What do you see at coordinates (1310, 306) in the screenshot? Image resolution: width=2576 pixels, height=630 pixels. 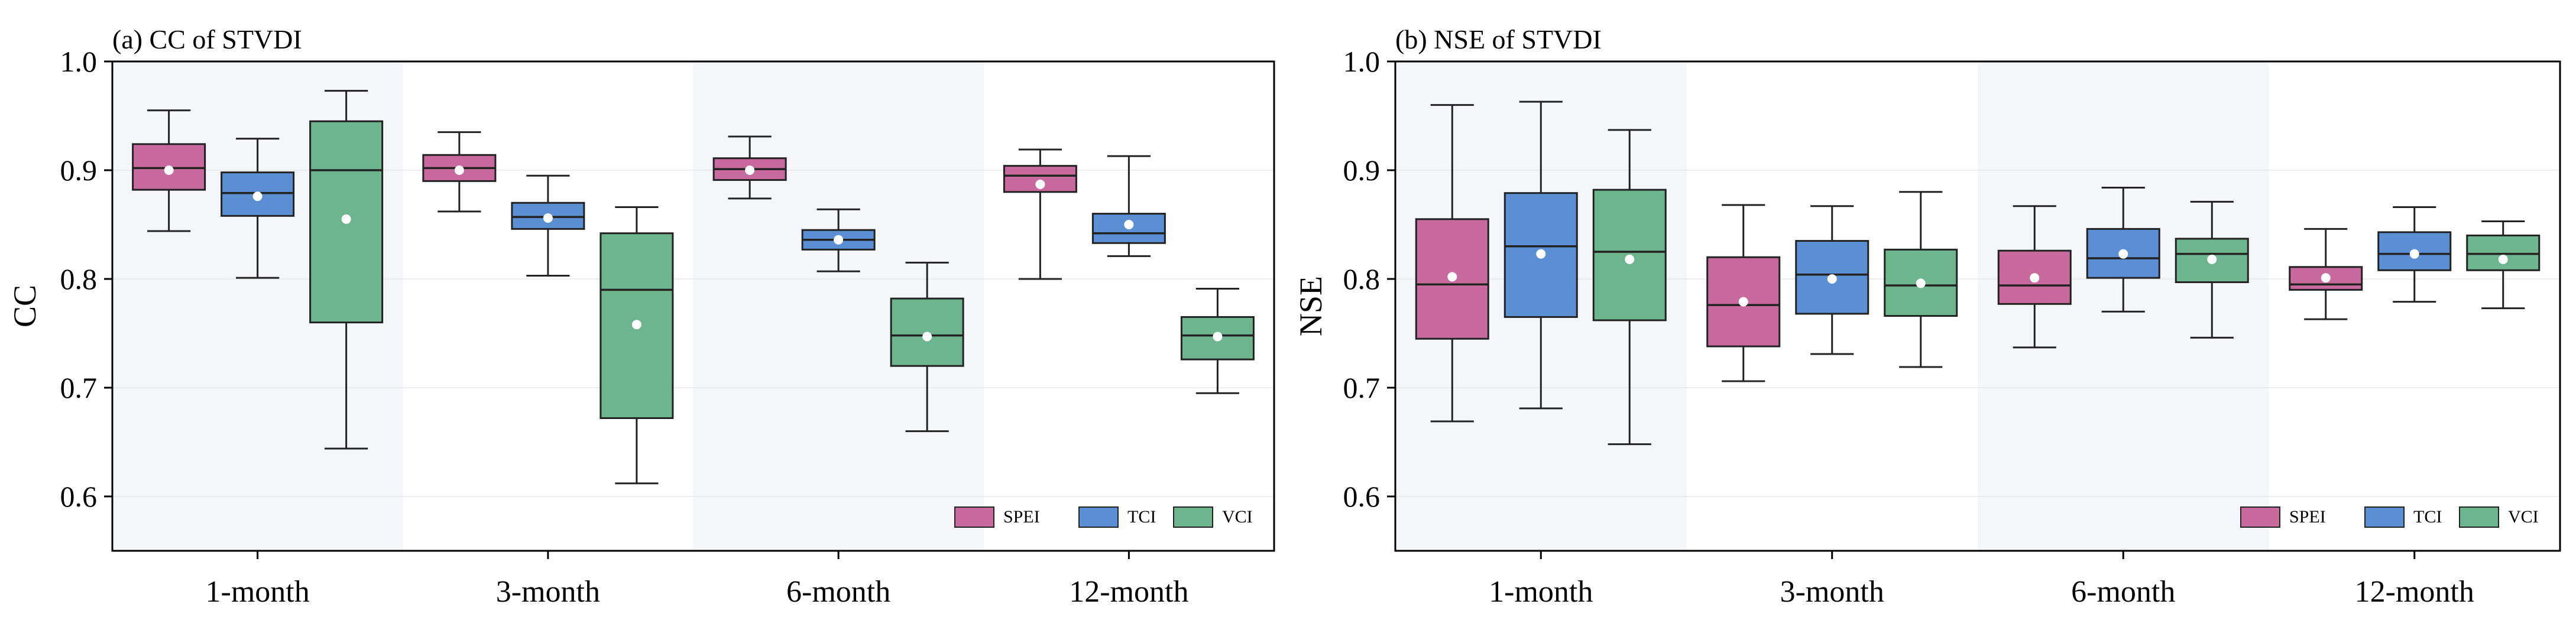 I see `panel-b-y-axis-label: NSE` at bounding box center [1310, 306].